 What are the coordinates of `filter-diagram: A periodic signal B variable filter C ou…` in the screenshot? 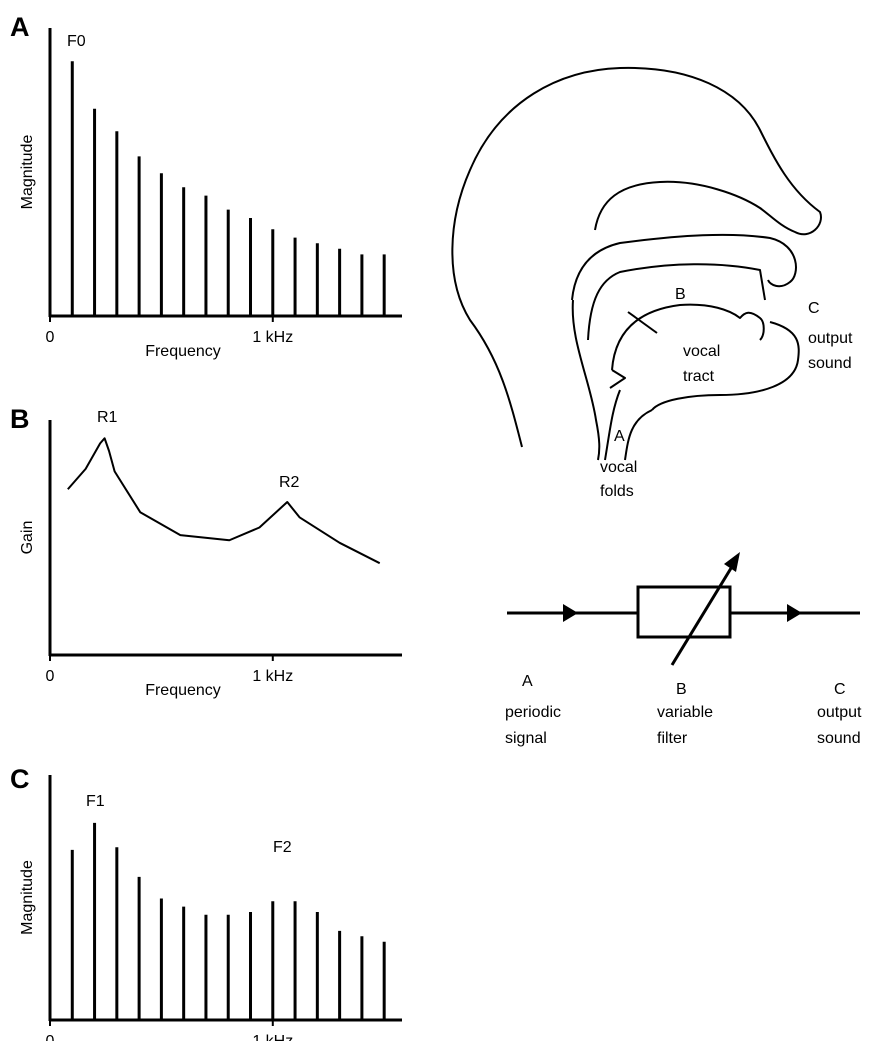 It's located at (683, 649).